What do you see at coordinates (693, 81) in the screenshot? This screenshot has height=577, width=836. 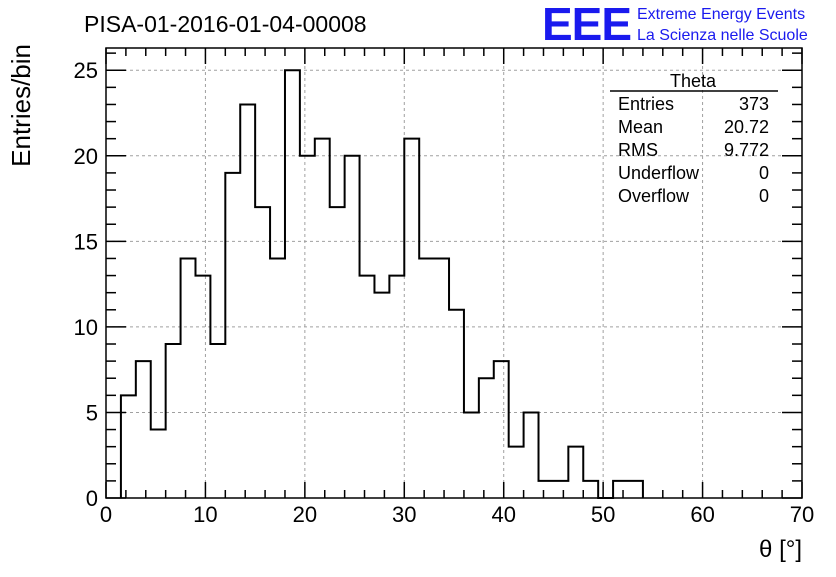 I see `stats-box-title: Theta` at bounding box center [693, 81].